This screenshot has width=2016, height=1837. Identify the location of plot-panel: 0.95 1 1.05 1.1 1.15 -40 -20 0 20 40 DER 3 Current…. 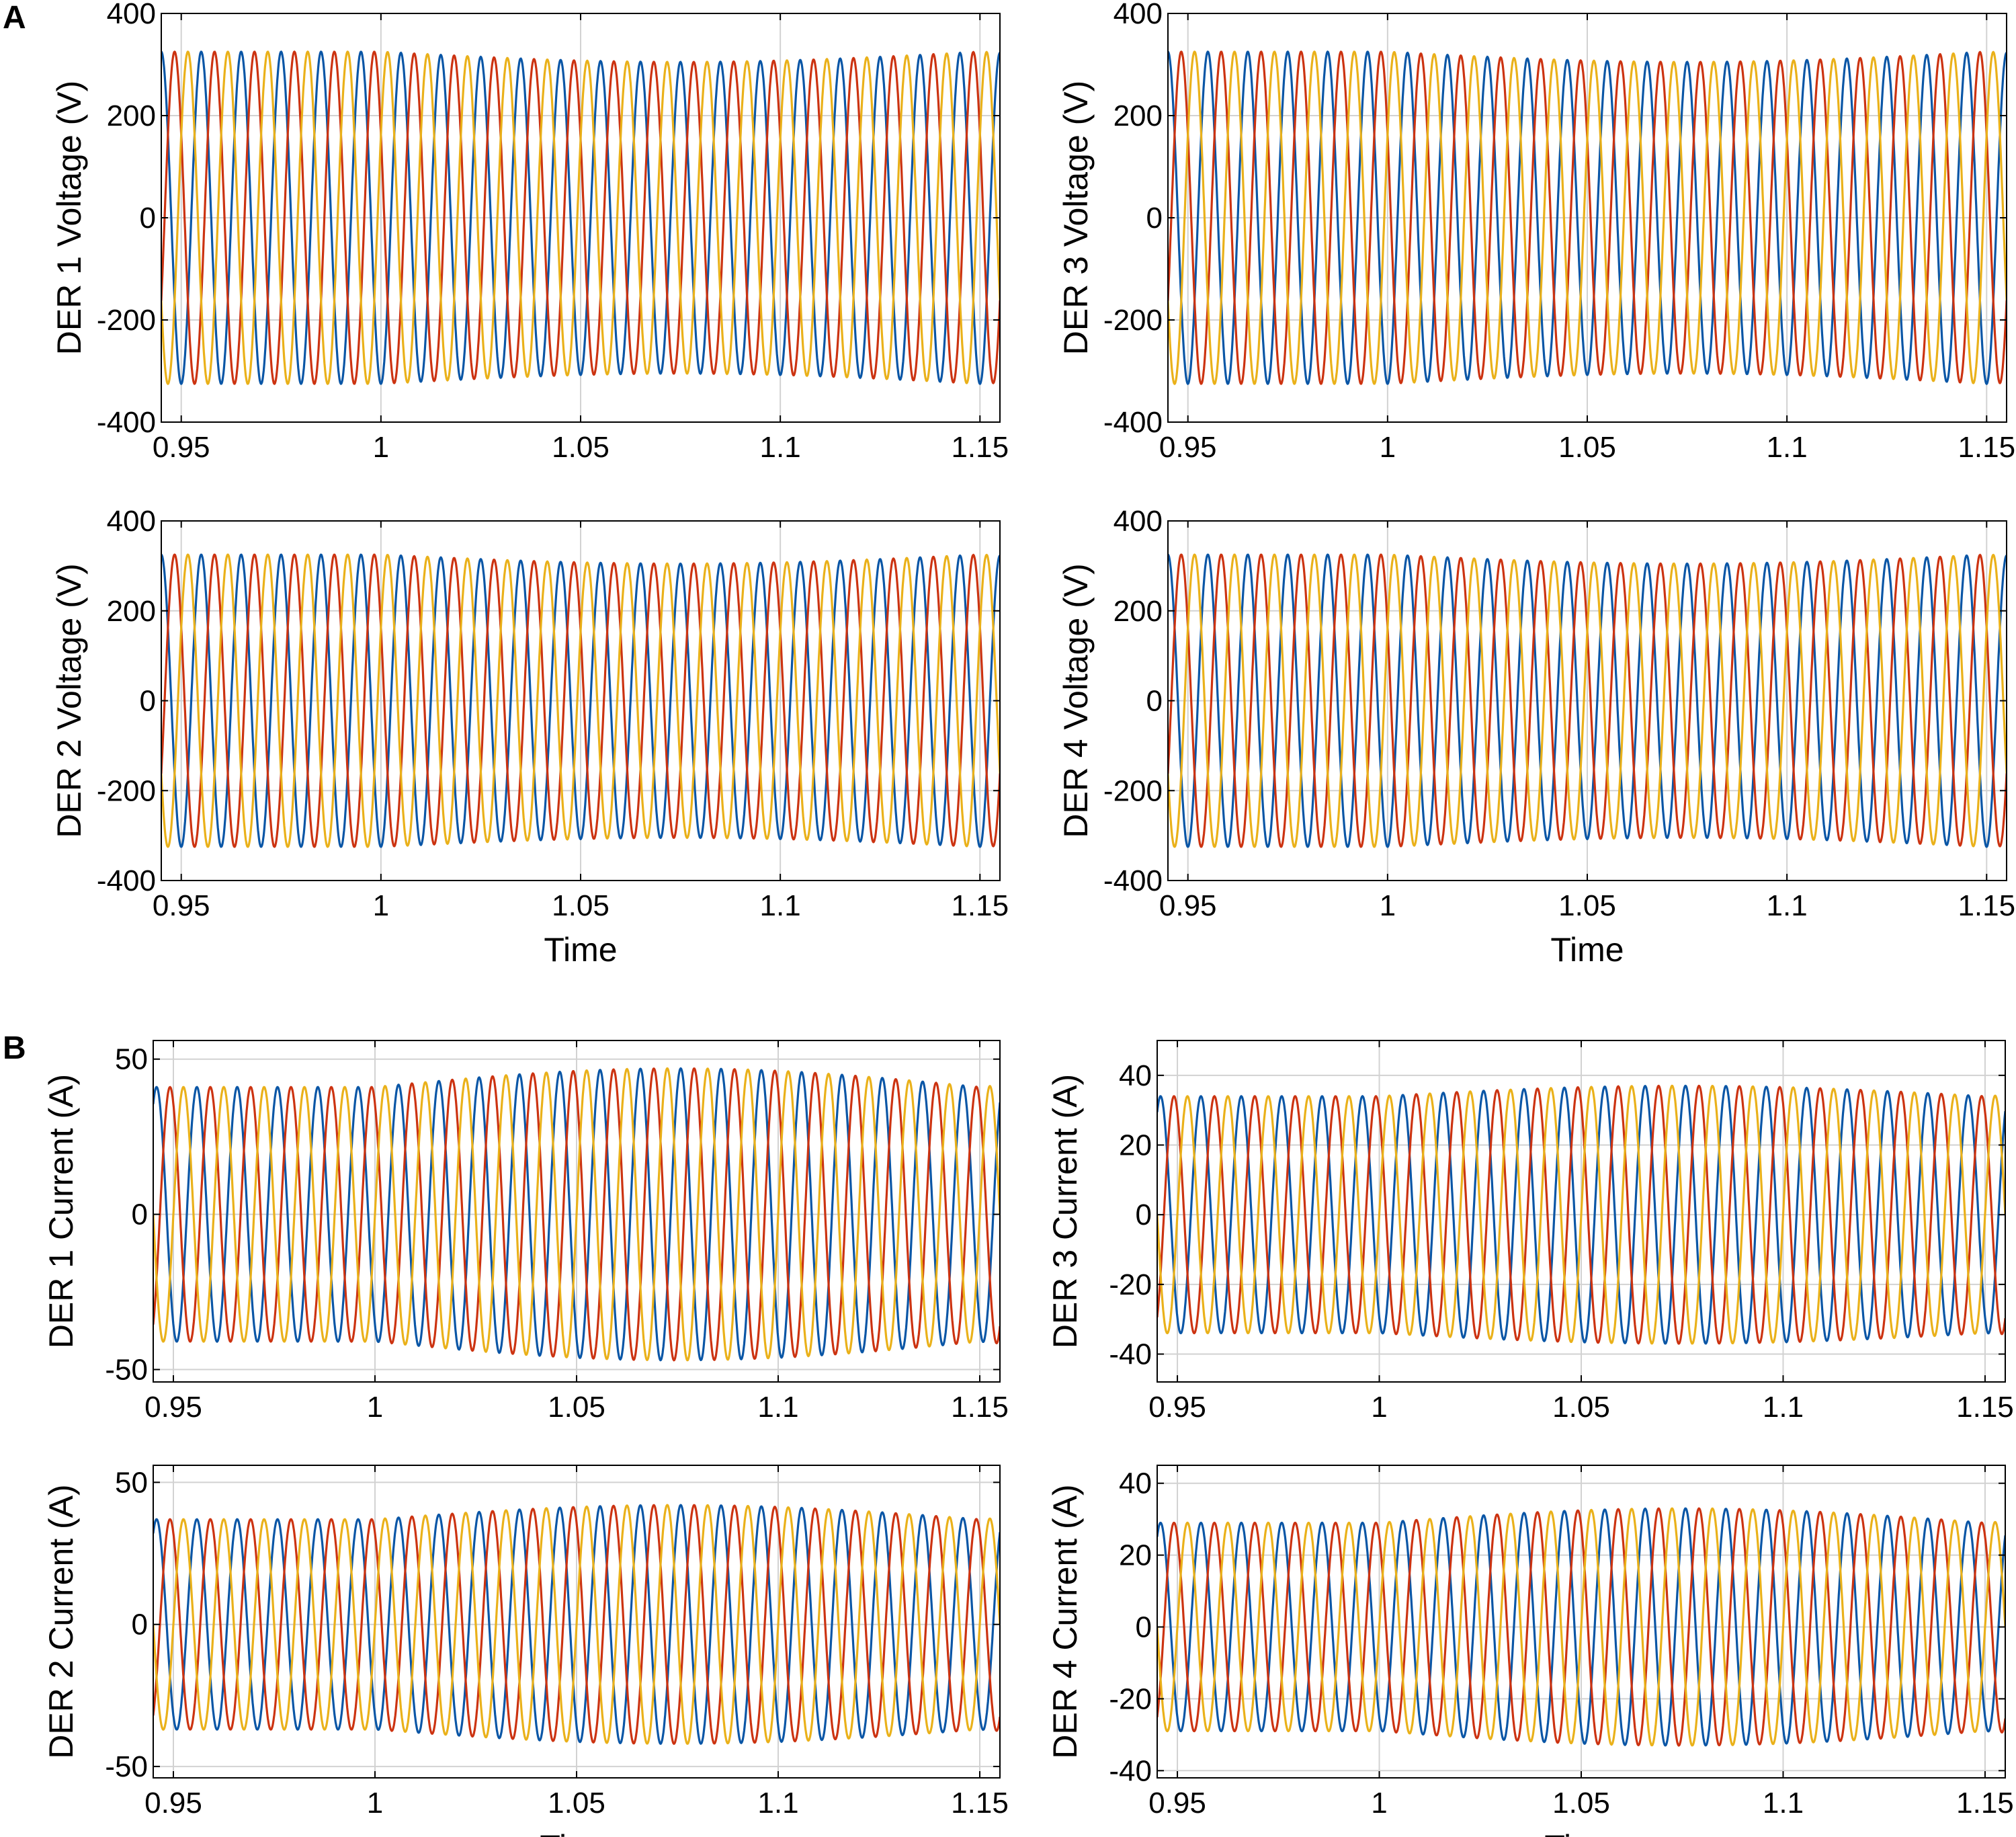
(1530, 1232).